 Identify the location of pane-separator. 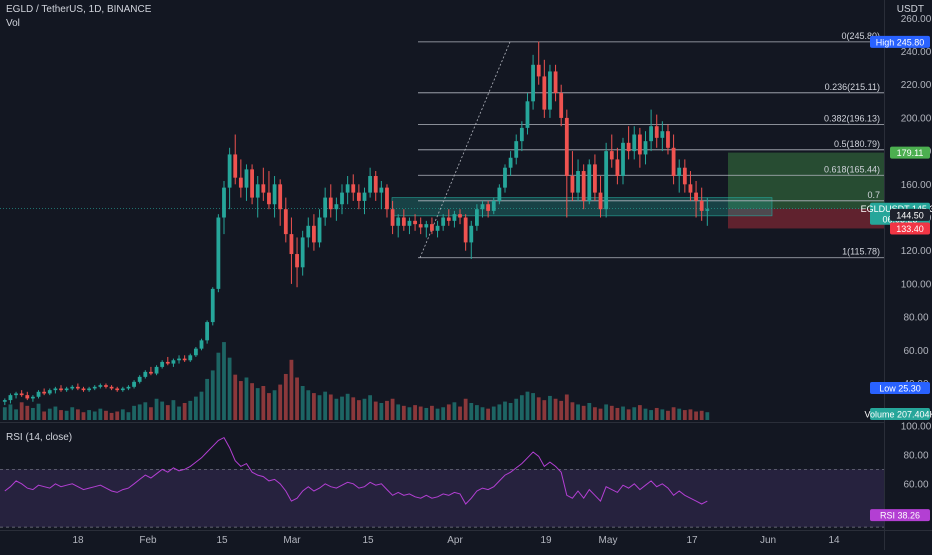
(442, 422).